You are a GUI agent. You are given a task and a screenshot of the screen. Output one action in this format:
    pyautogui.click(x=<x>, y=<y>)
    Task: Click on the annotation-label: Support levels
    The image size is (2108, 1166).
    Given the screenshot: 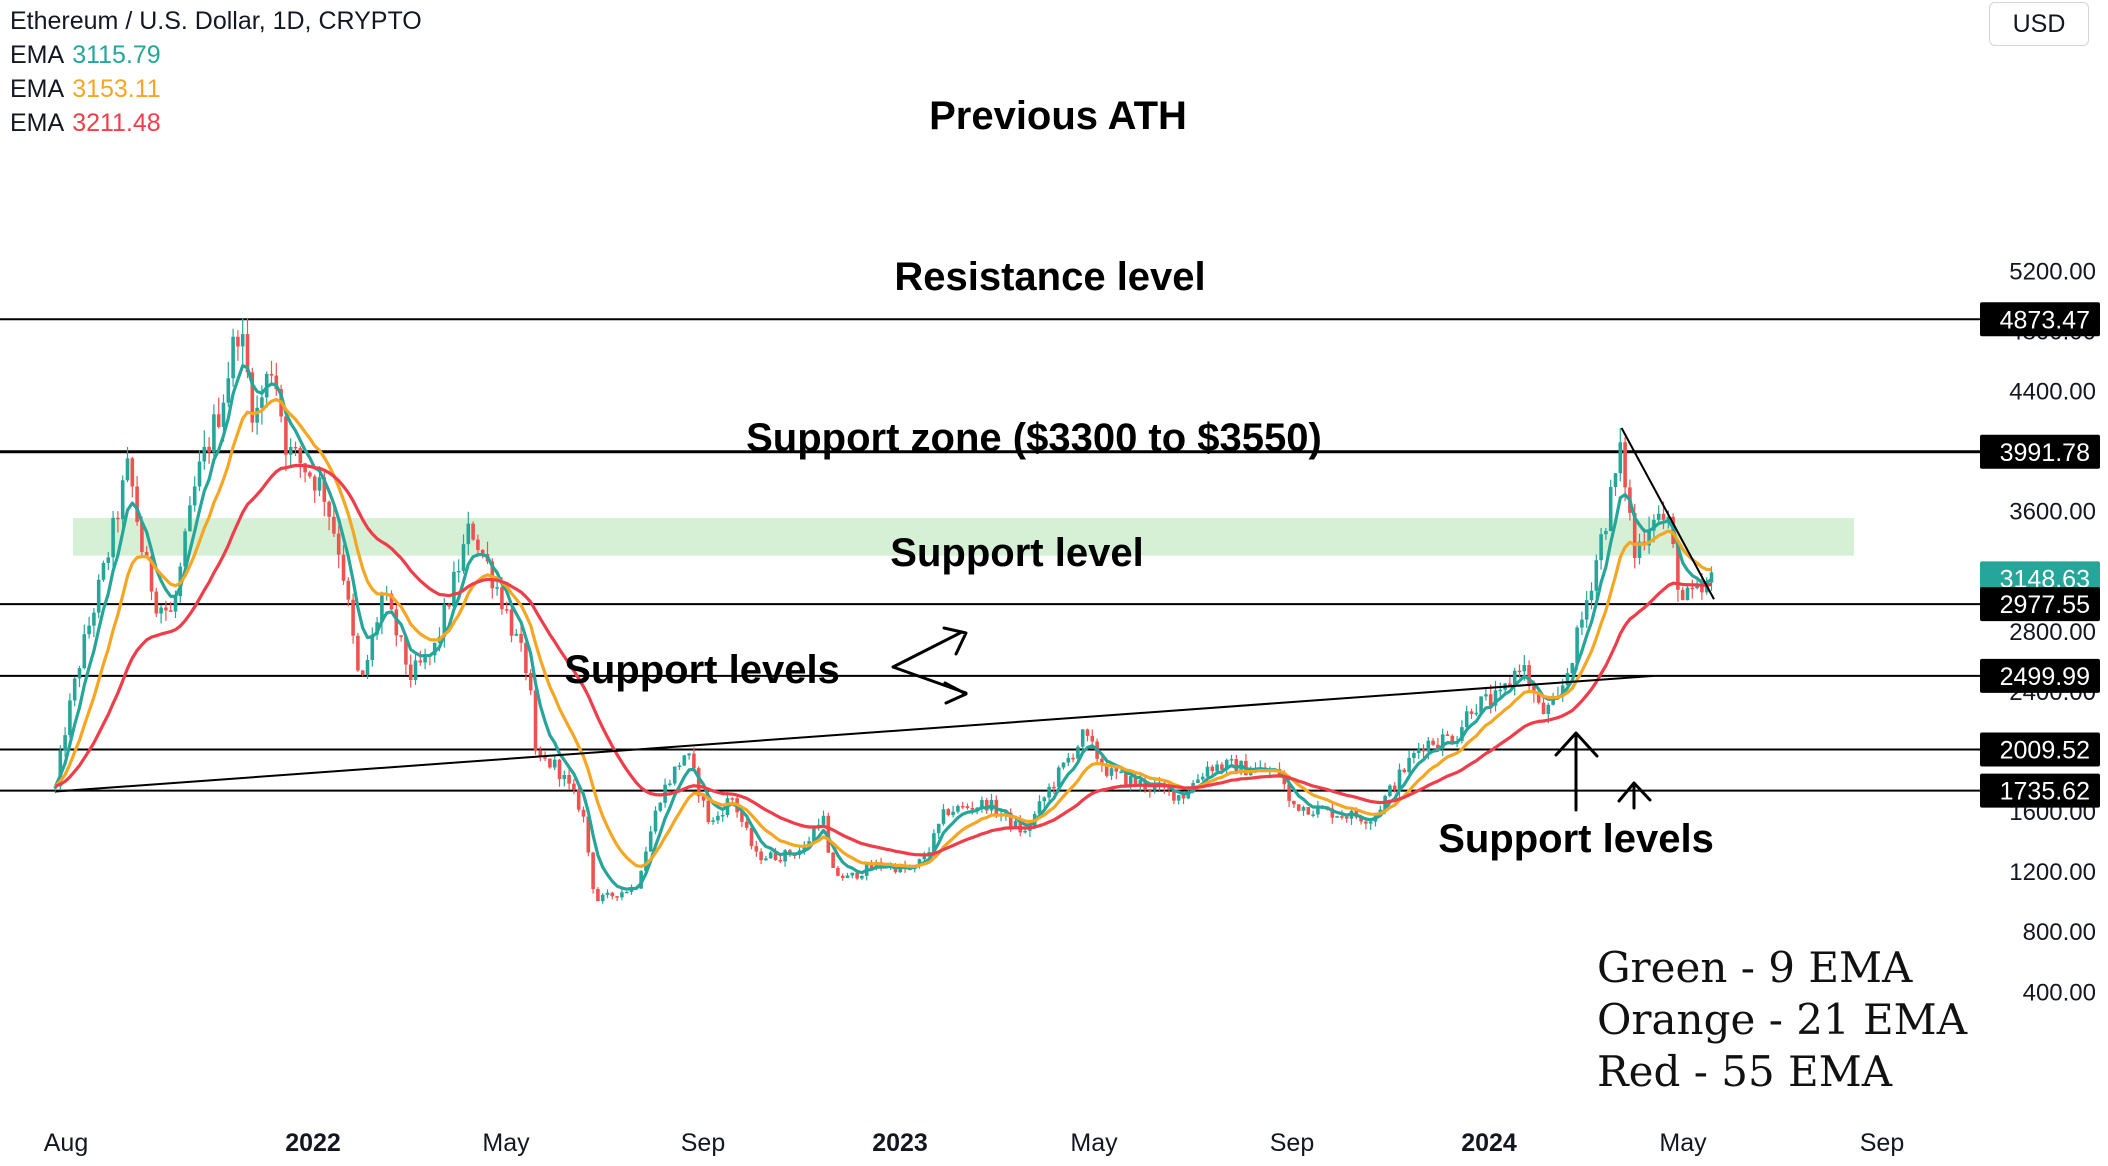 What is the action you would take?
    pyautogui.click(x=1576, y=839)
    